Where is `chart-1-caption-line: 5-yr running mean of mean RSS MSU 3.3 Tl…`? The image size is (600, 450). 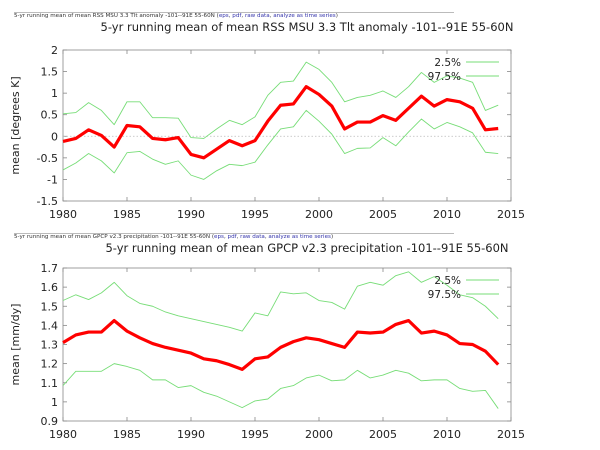 chart-1-caption-line: 5-yr running mean of mean RSS MSU 3.3 Tl… is located at coordinates (176, 16).